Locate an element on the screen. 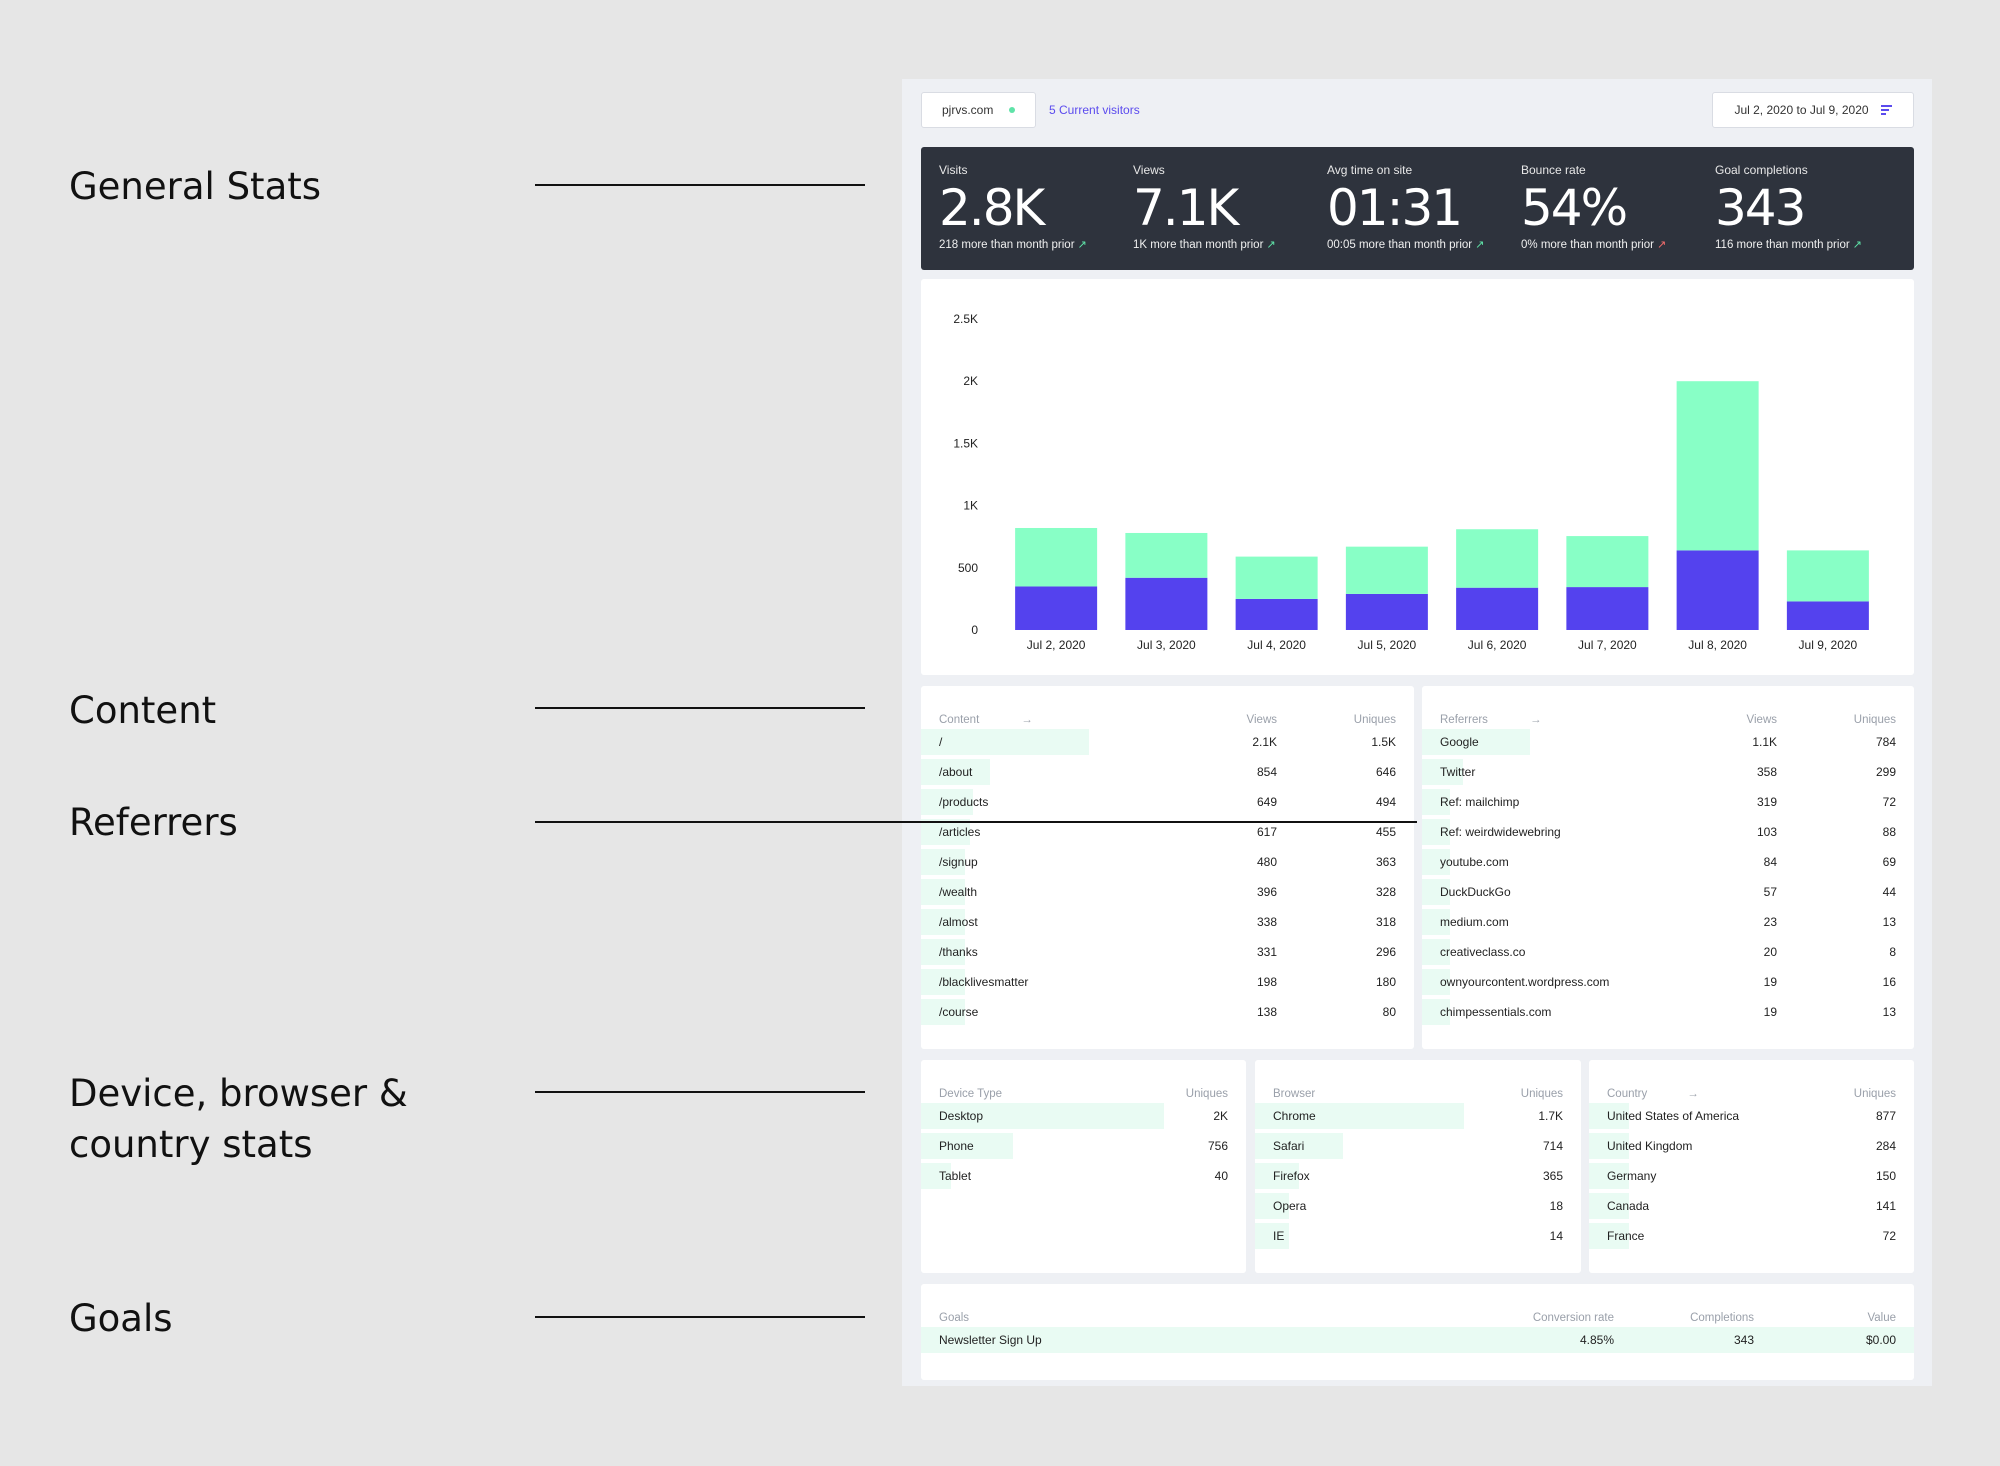 Image resolution: width=2000 pixels, height=1466 pixels. row-label: /wealth is located at coordinates (958, 892).